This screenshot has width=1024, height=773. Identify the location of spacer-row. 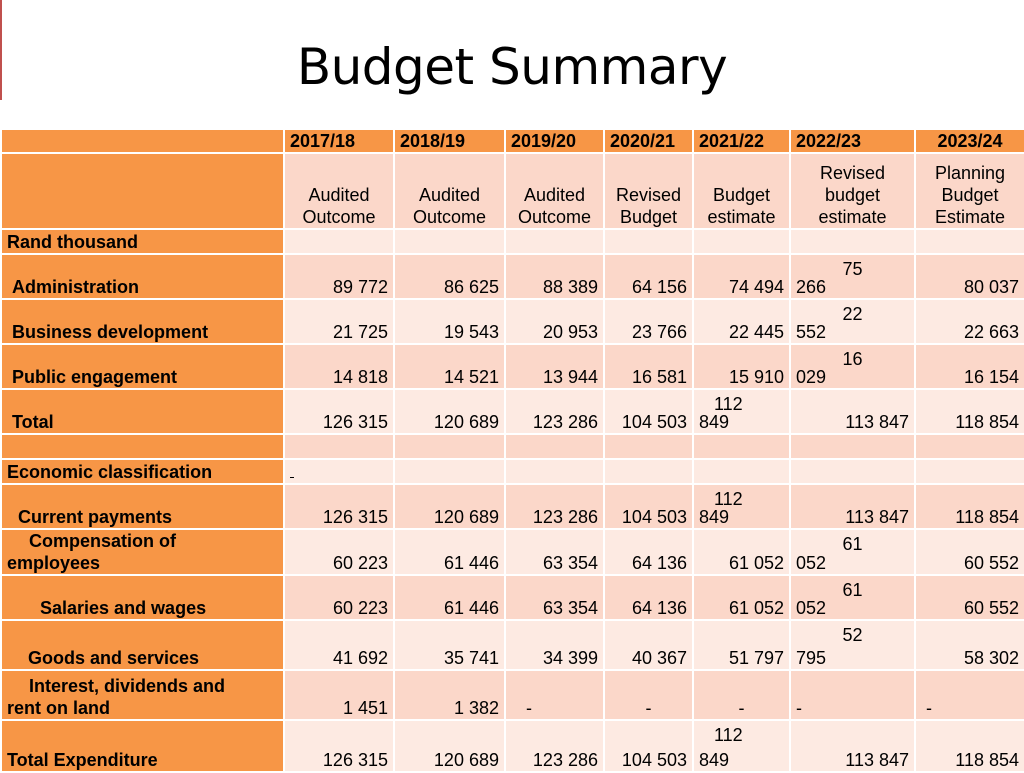
(512, 446).